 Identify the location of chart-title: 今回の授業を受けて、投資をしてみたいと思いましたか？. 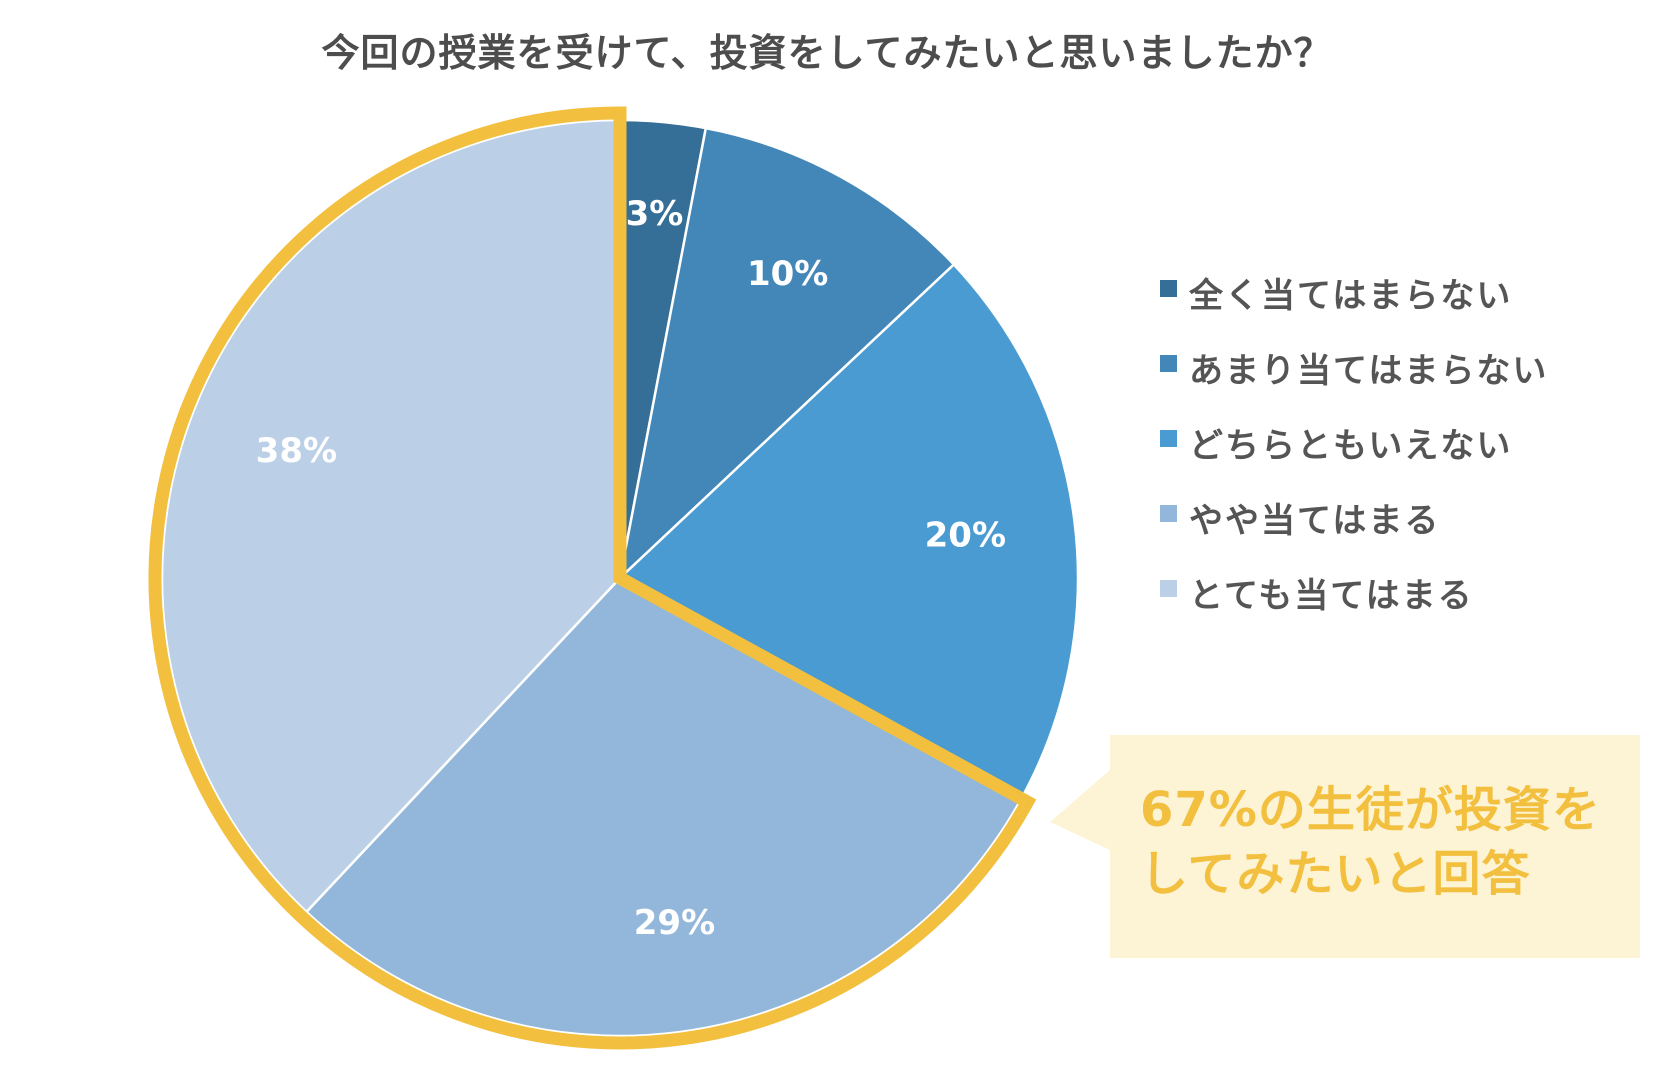
(827, 53).